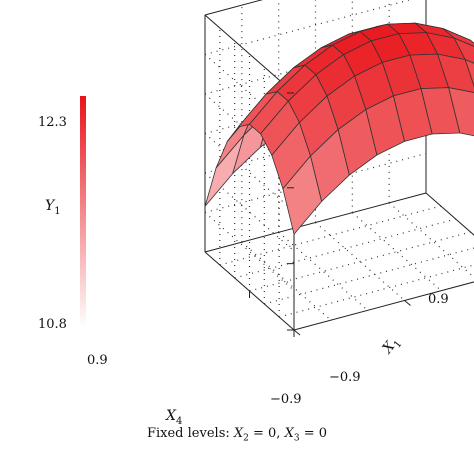  I want to click on z-axis-title: Y1, so click(53, 207).